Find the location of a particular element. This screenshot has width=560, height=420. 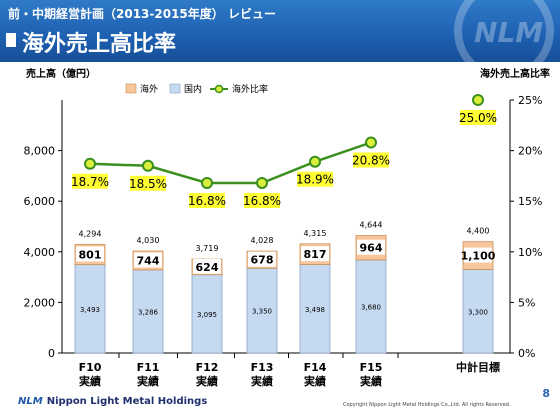

nlm-watermark-icon: NLM is located at coordinates (504, 31).